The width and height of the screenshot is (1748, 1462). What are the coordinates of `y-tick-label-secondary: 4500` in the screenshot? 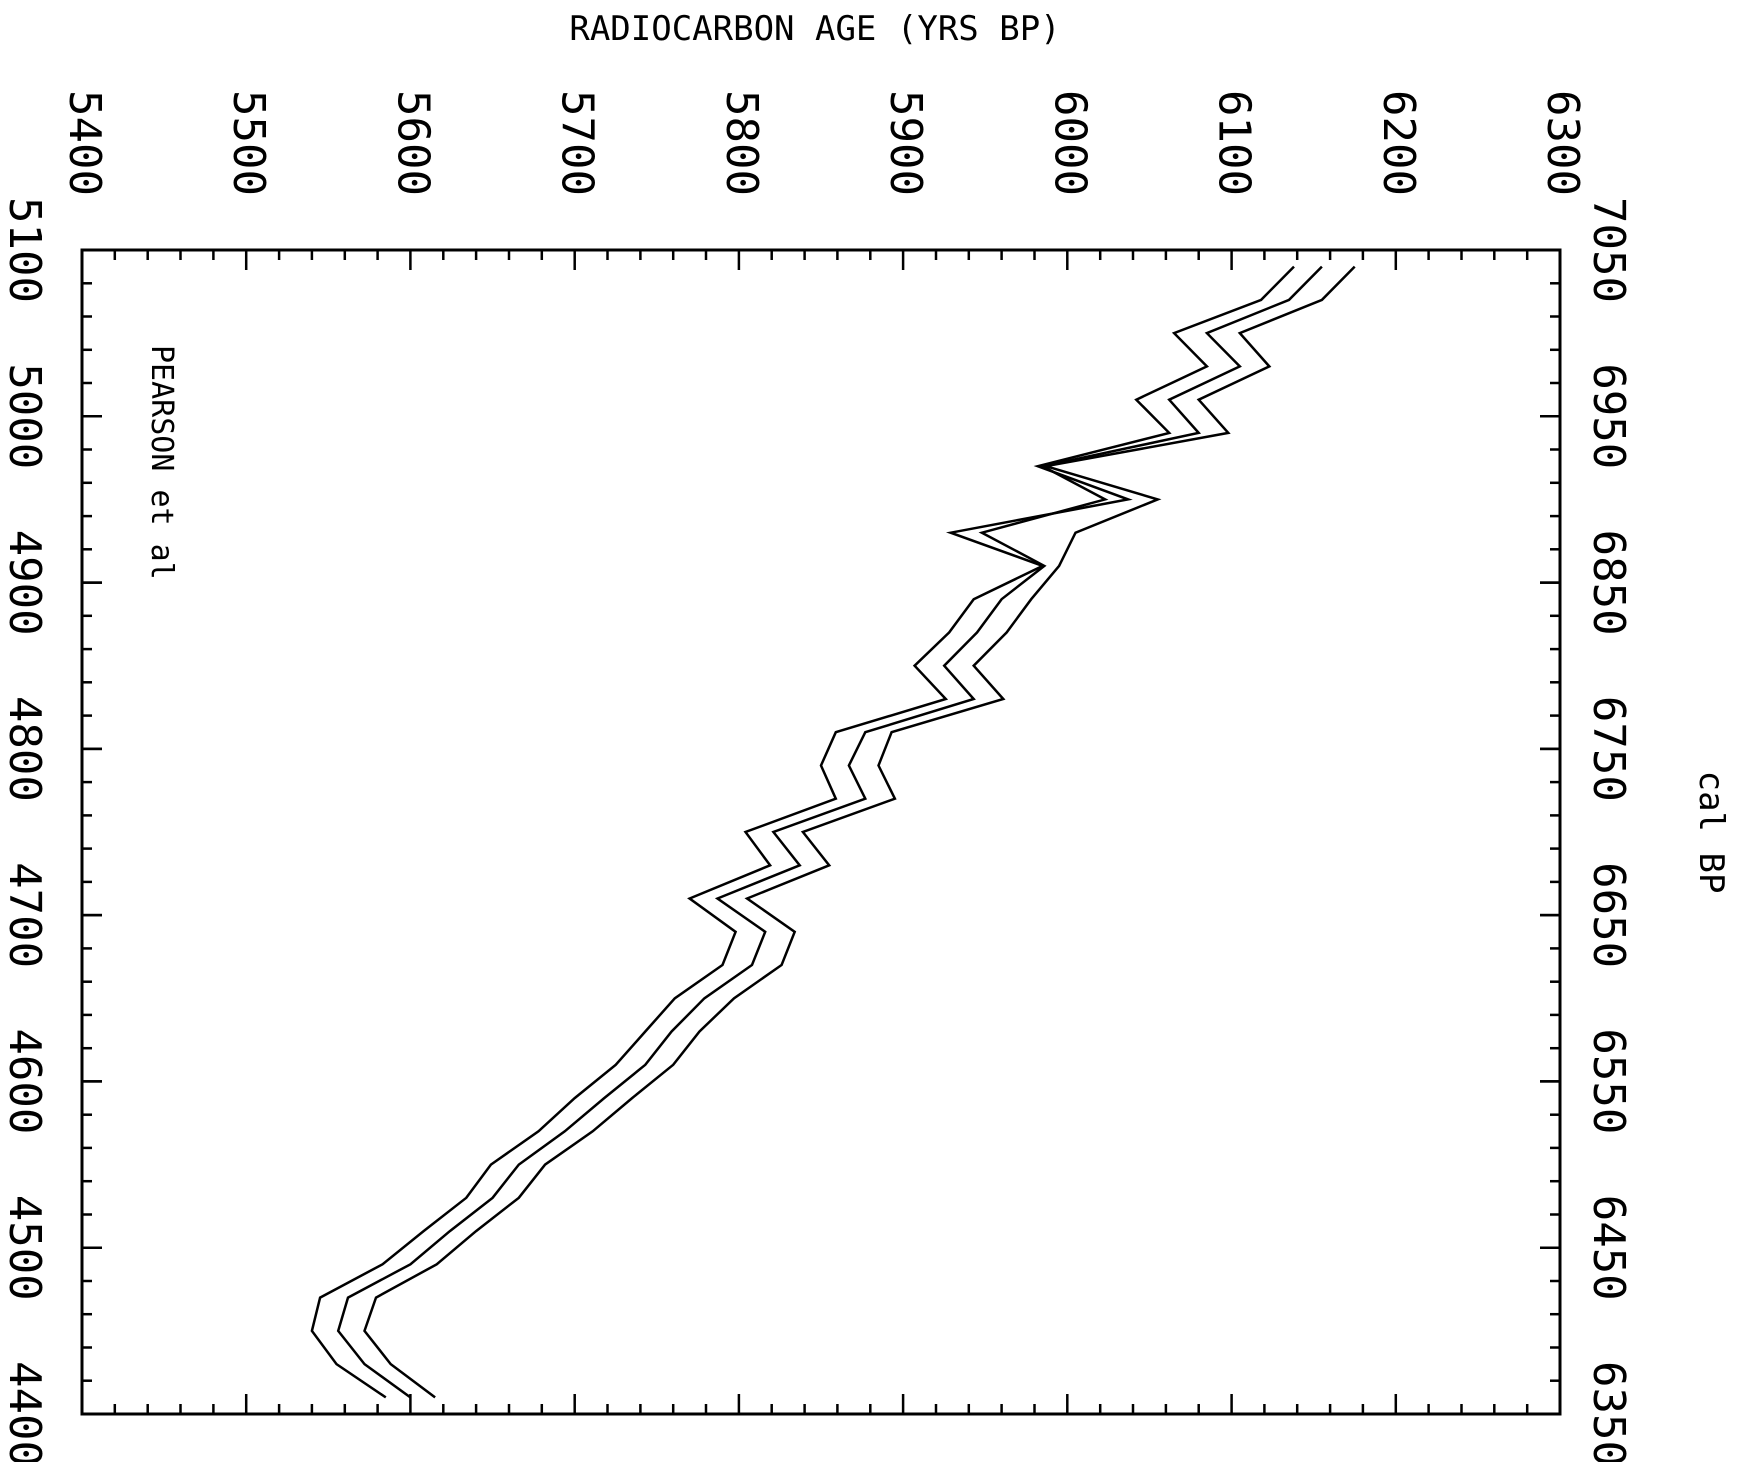 It's located at (25, 1248).